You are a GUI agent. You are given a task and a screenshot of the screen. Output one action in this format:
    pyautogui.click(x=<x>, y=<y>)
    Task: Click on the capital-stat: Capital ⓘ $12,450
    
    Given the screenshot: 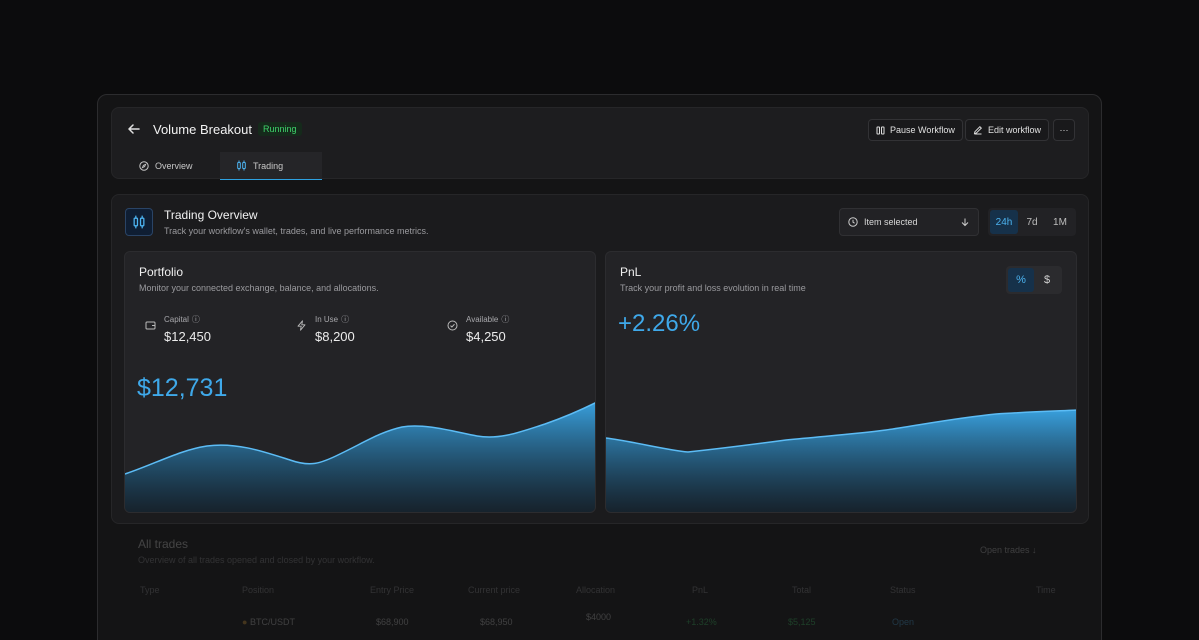 What is the action you would take?
    pyautogui.click(x=178, y=329)
    